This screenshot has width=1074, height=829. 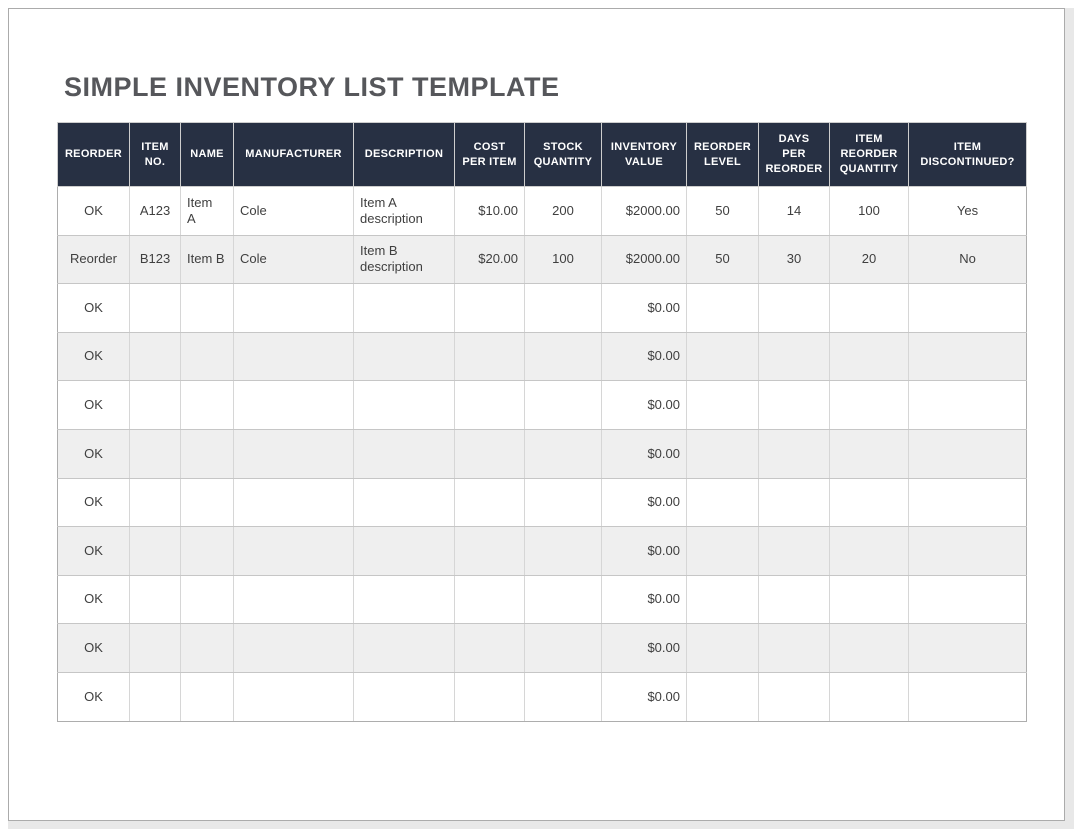 What do you see at coordinates (794, 211) in the screenshot?
I see `cell-days_per_reorder: 14` at bounding box center [794, 211].